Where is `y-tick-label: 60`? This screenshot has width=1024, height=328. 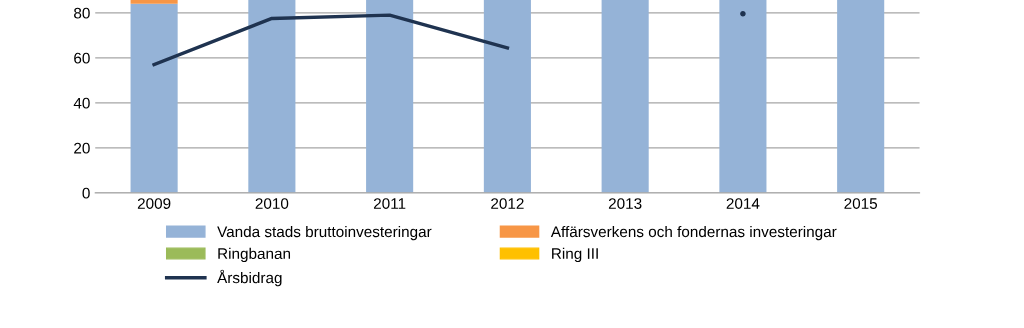
y-tick-label: 60 is located at coordinates (82, 58).